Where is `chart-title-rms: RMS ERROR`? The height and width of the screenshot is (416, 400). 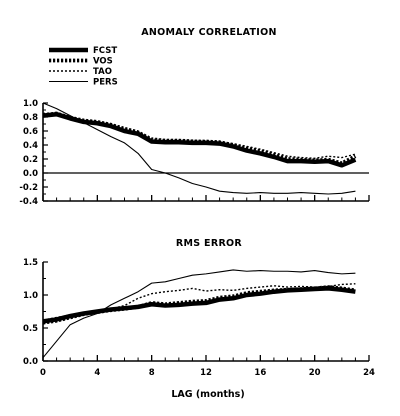
chart-title-rms: RMS ERROR is located at coordinates (209, 243).